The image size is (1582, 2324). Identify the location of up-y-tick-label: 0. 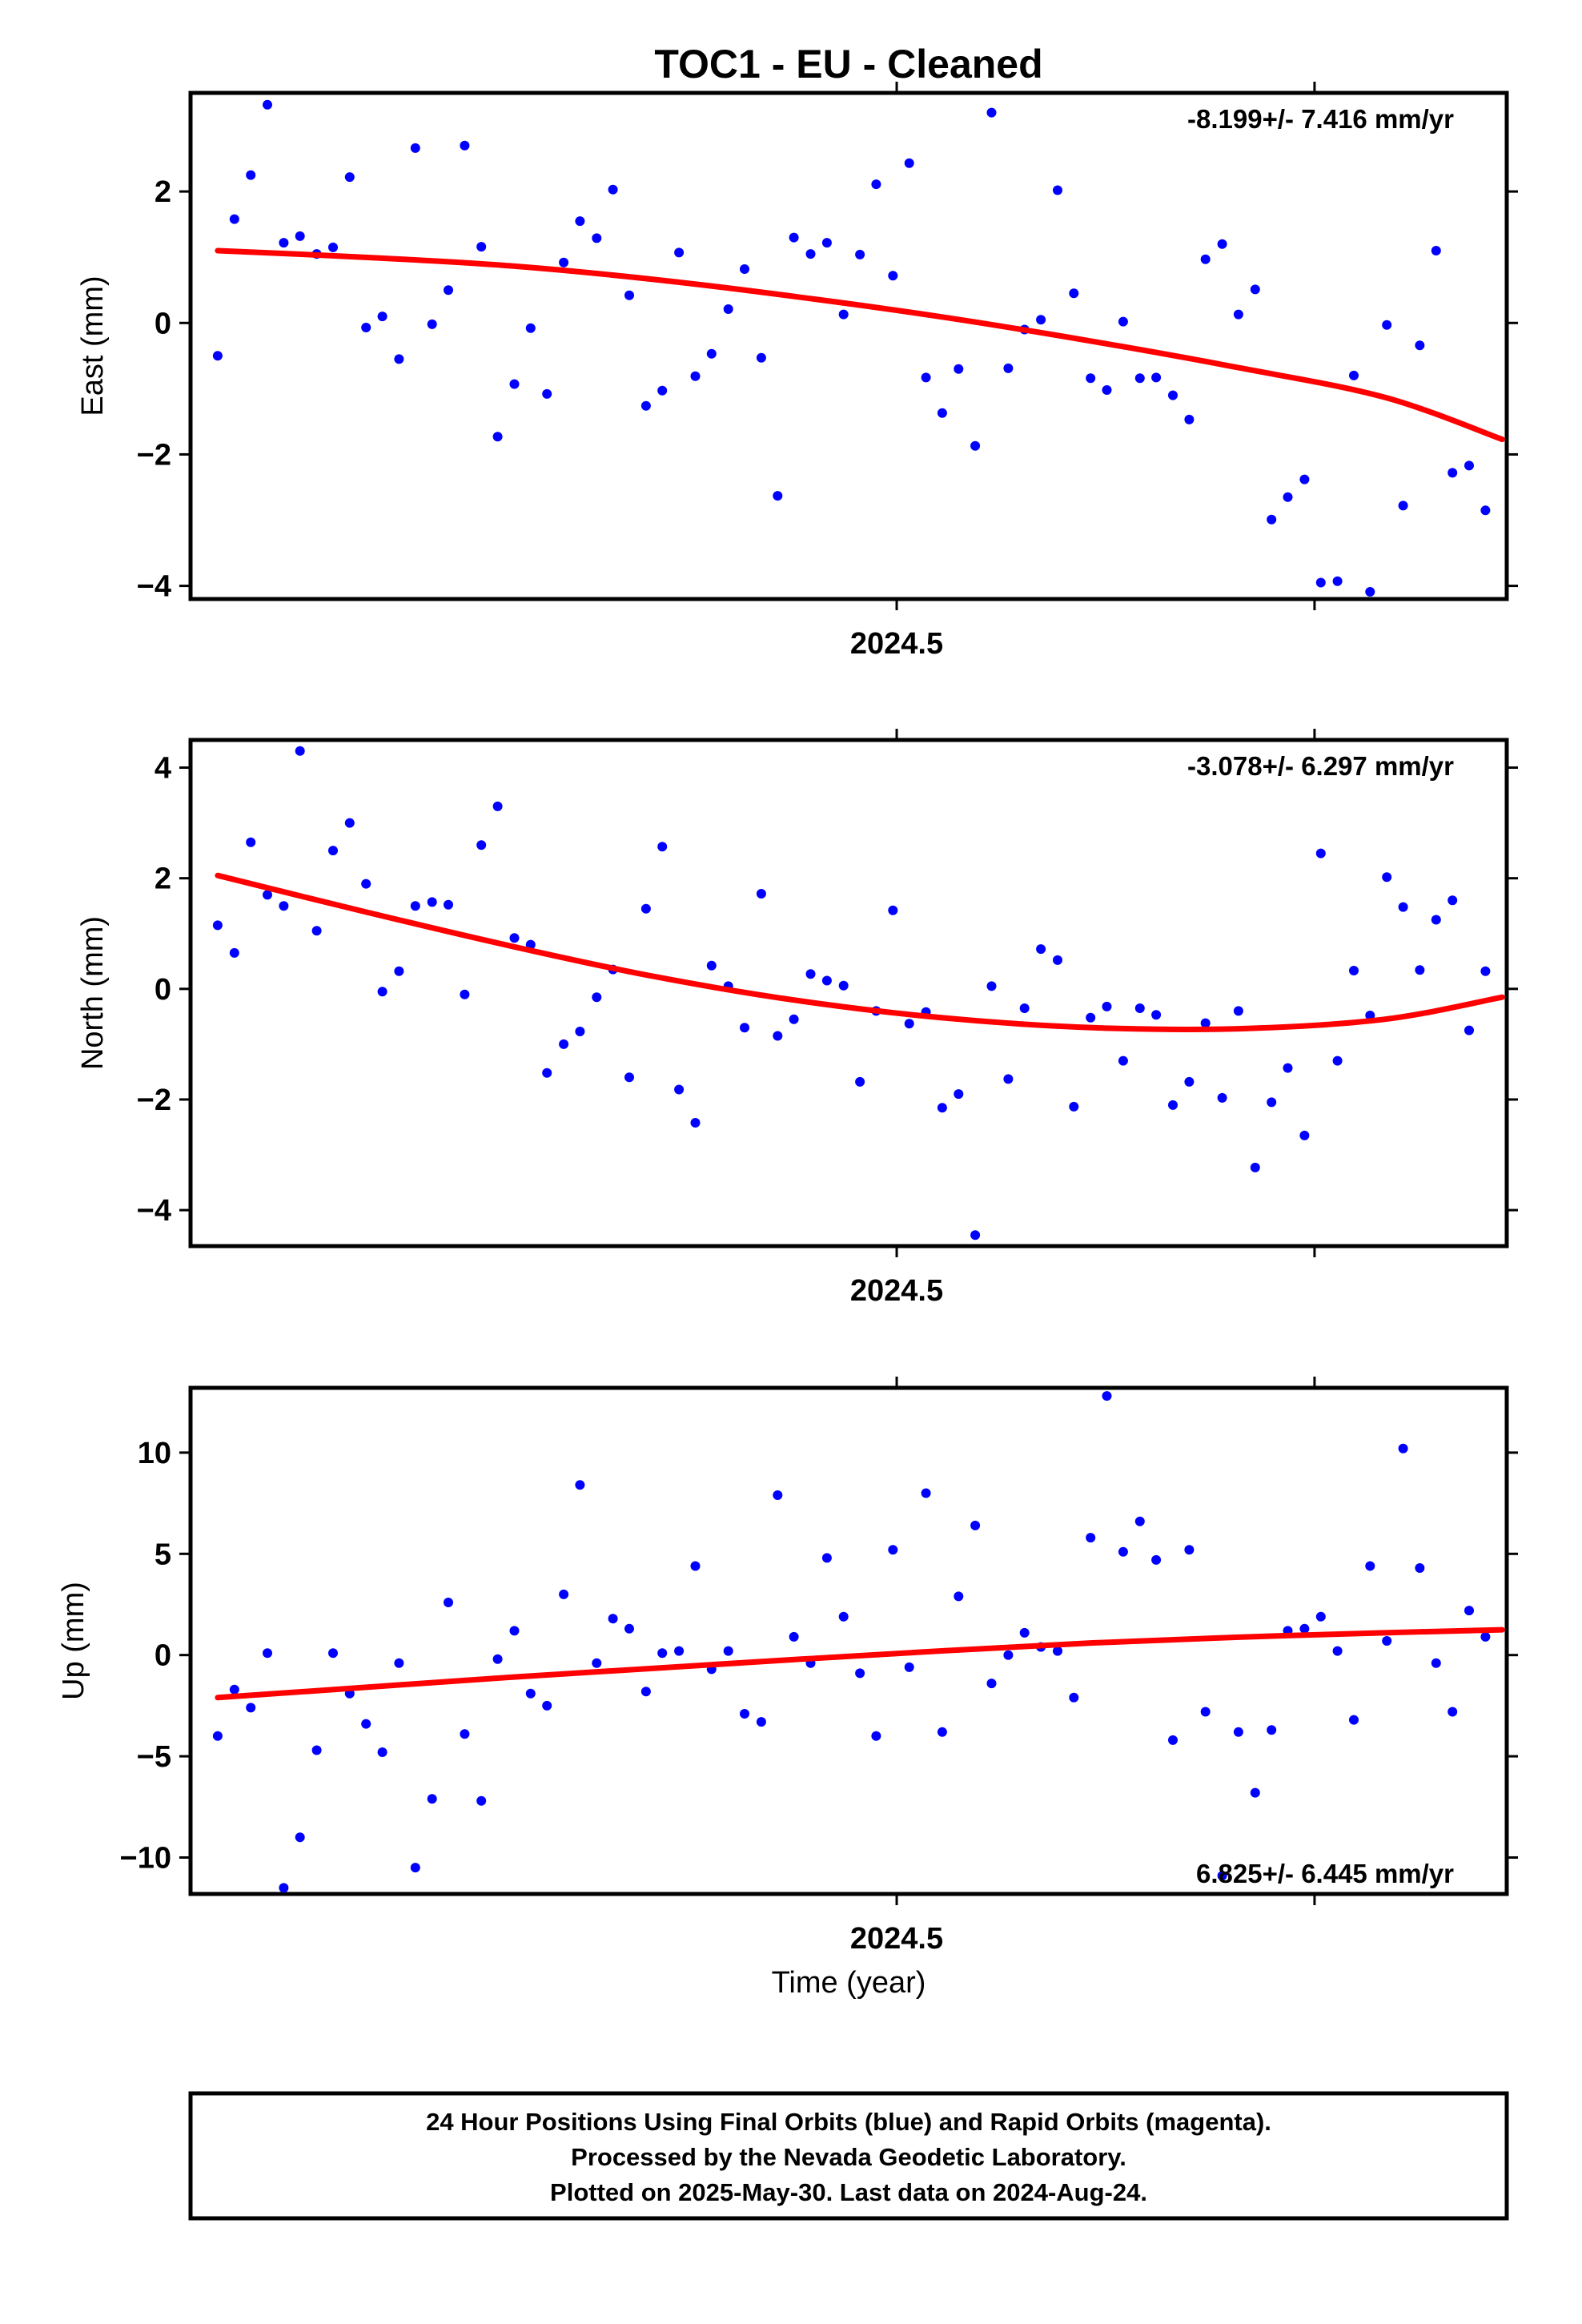
(163, 1656).